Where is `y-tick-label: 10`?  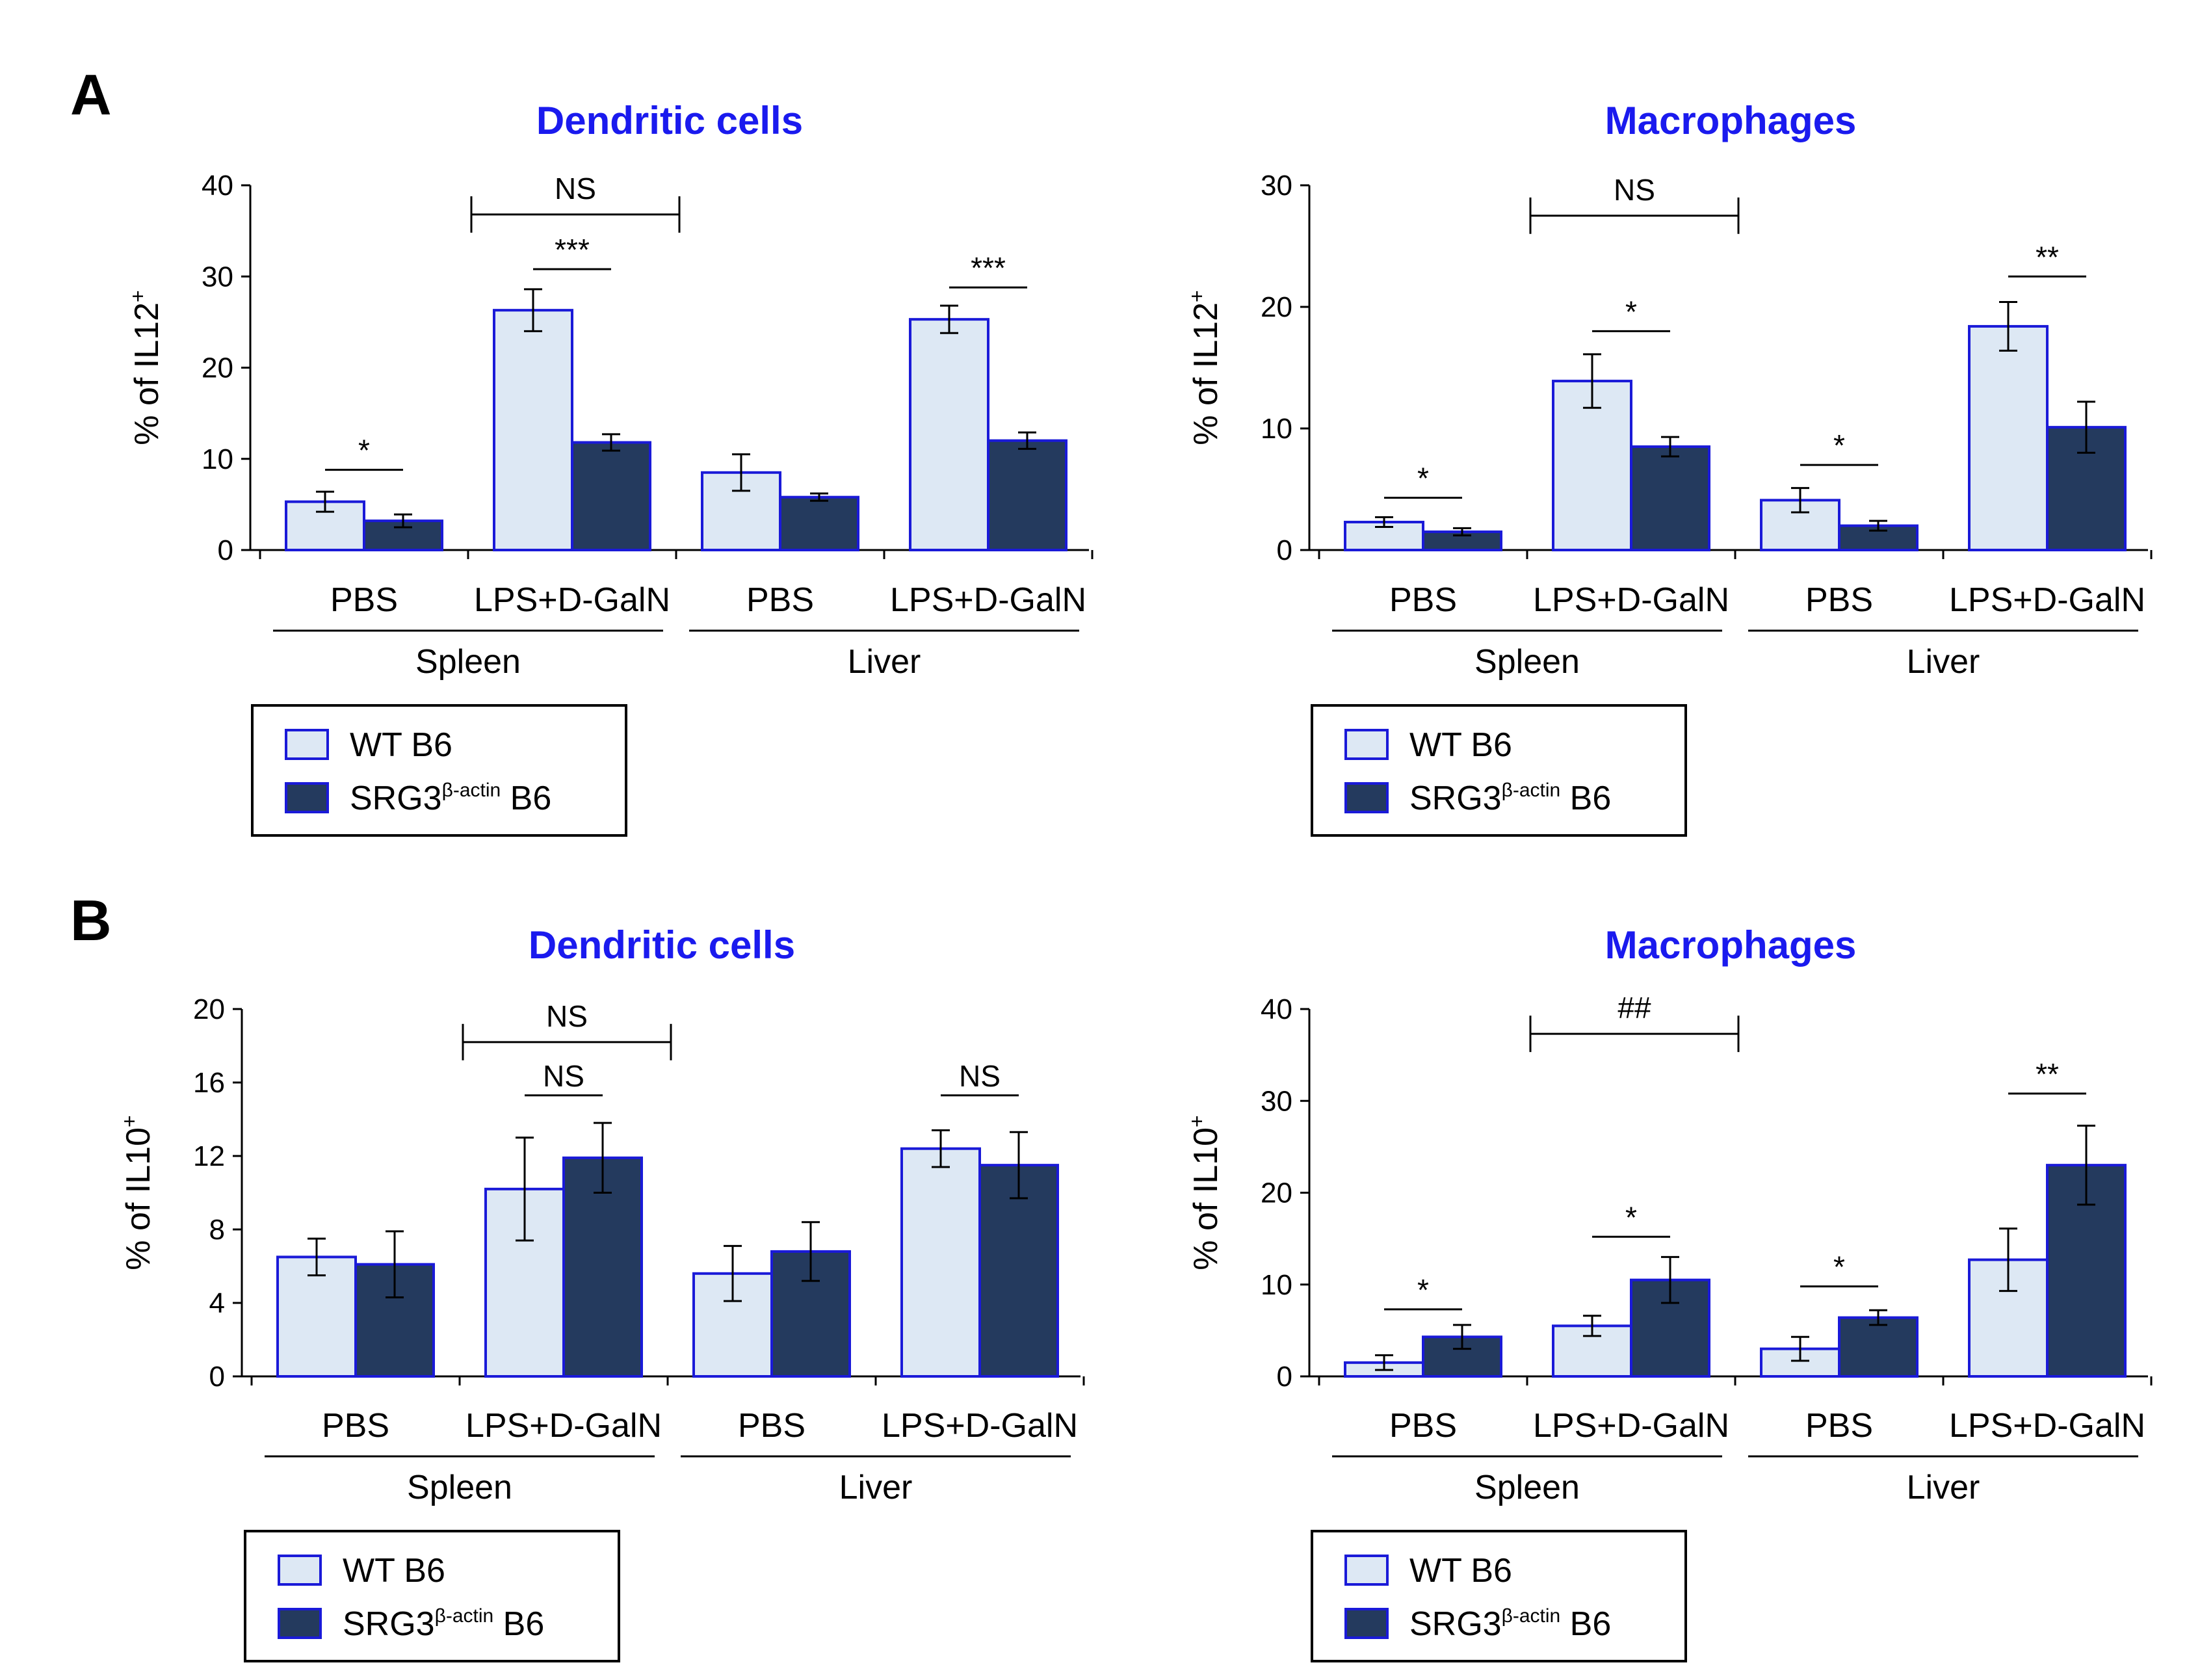 y-tick-label: 10 is located at coordinates (218, 459).